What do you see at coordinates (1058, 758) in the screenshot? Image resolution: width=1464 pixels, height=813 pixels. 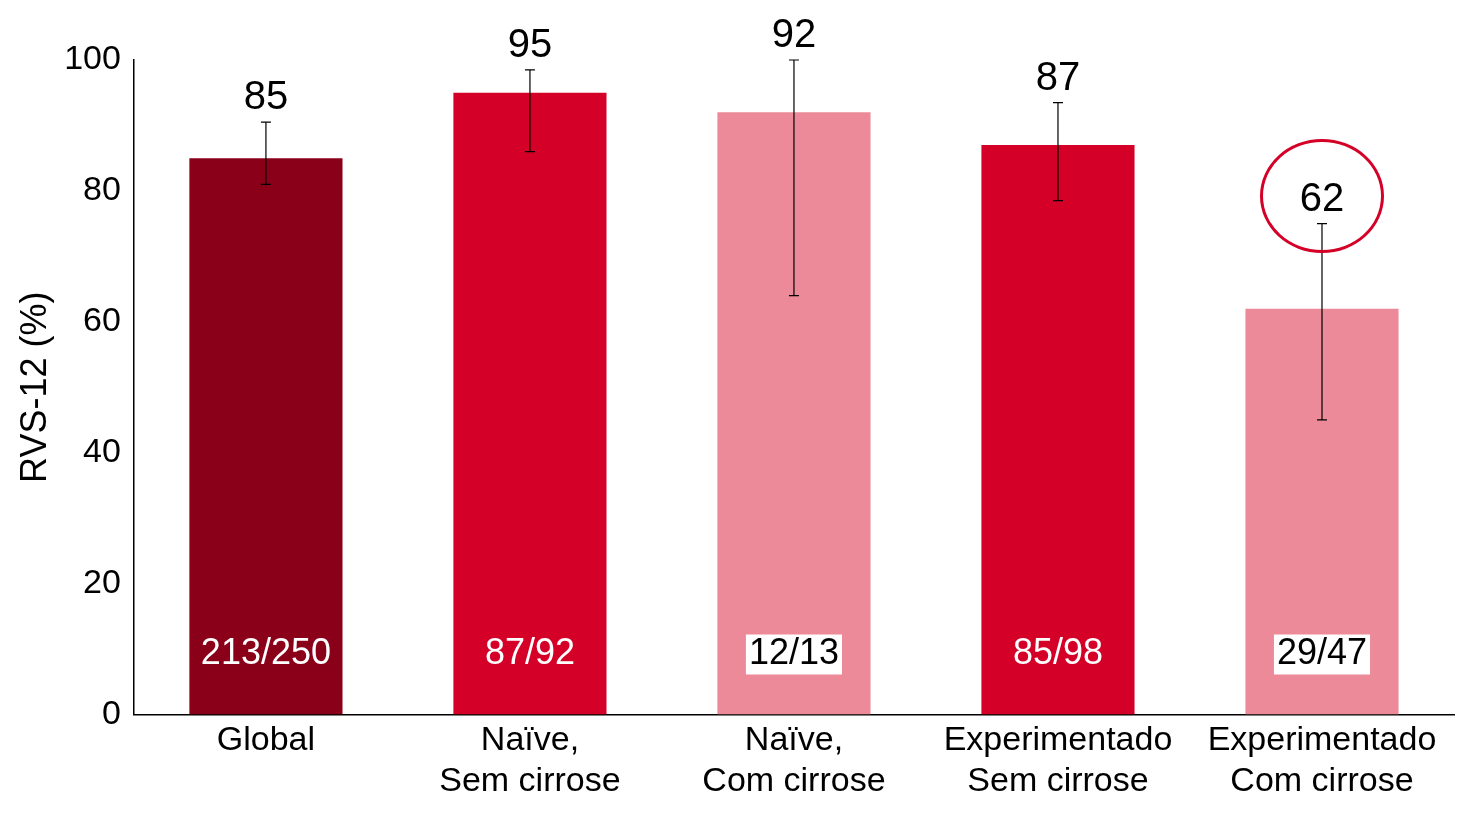 I see `x-tick-label: Experimentado Sem cirrose` at bounding box center [1058, 758].